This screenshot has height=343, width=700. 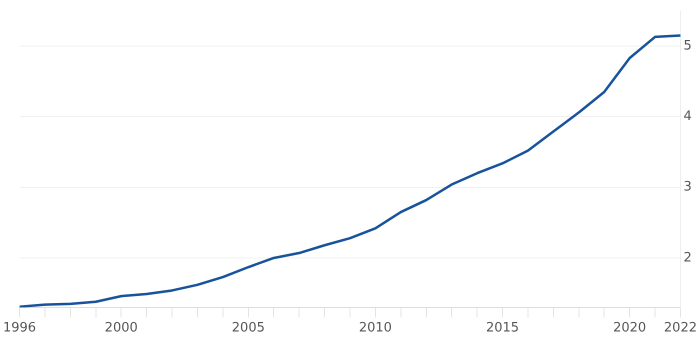 I want to click on x-tick-label: 2022, so click(x=681, y=328).